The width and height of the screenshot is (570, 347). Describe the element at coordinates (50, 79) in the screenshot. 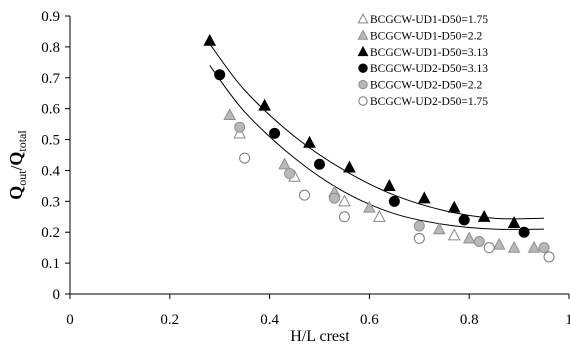

I see `y-tick-label: 0.7` at that location.